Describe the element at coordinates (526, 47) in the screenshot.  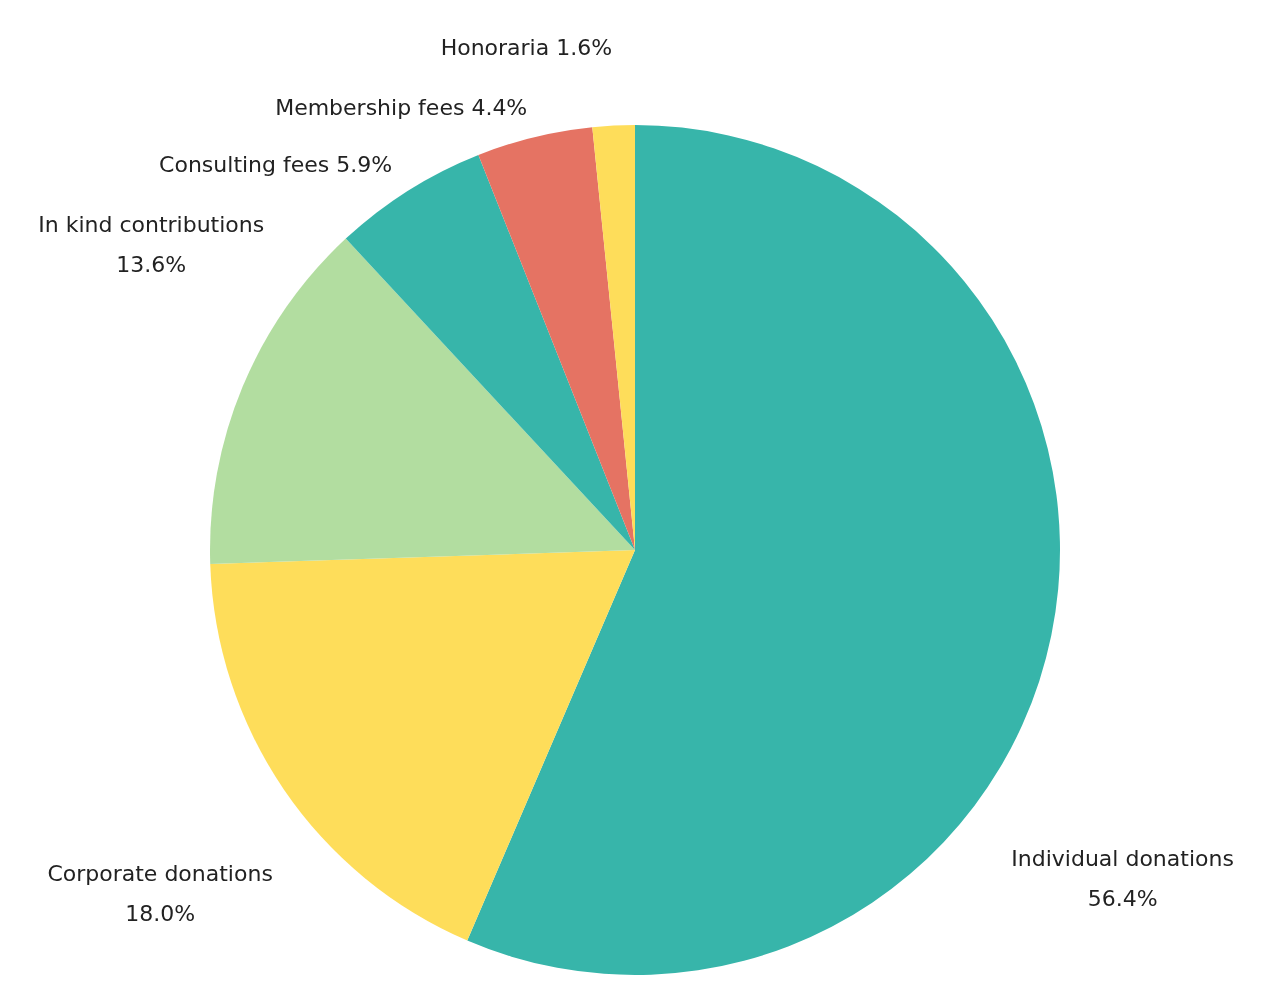
I see `slice-label: Honoraria 1.6%` at that location.